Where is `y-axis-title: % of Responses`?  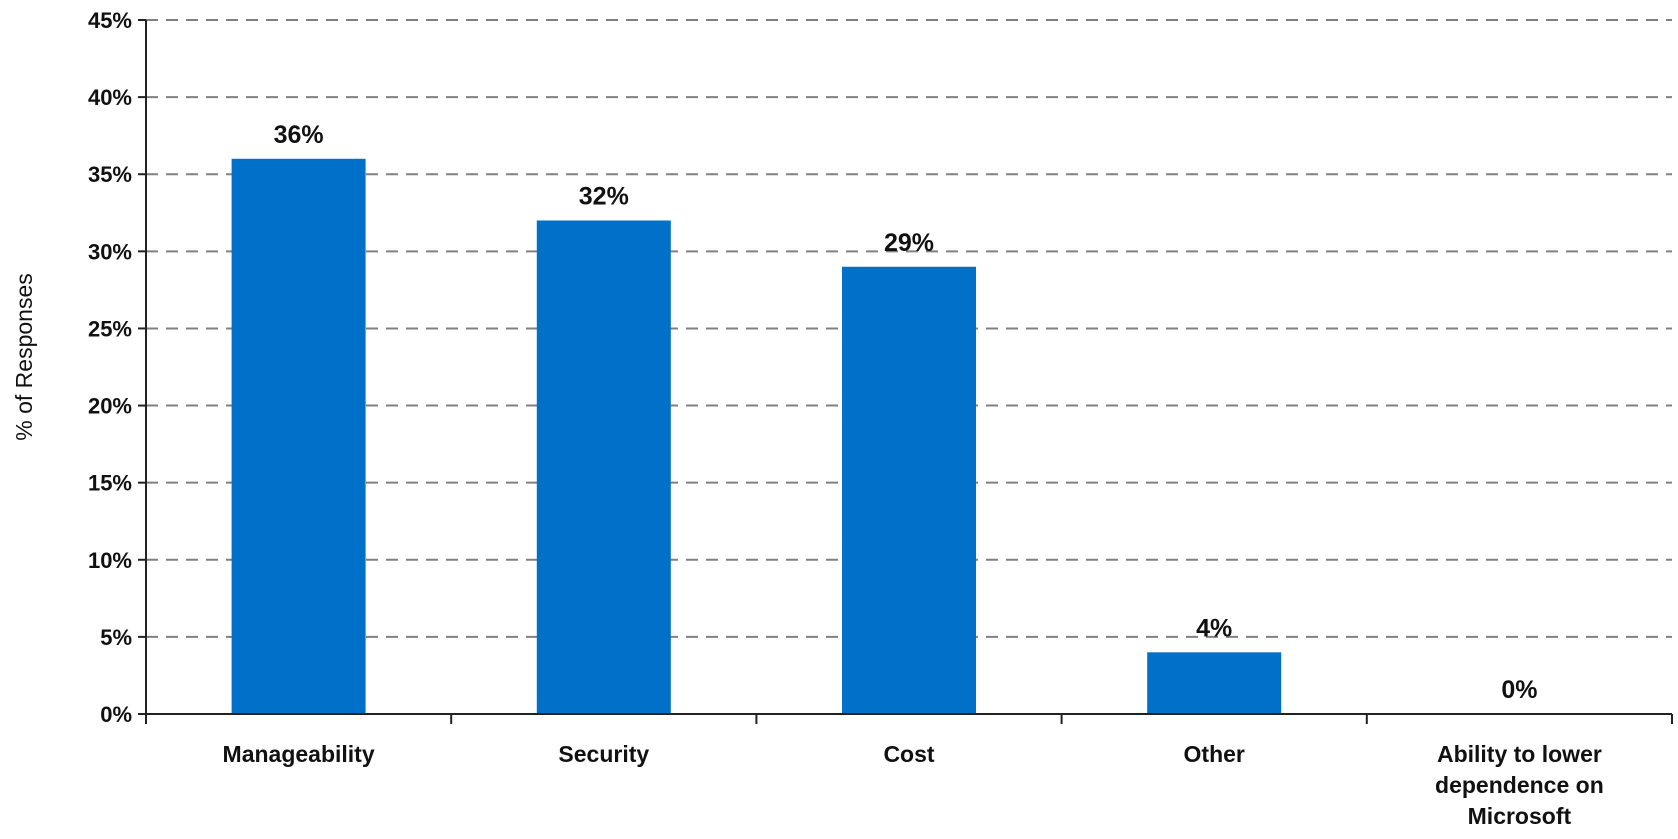
y-axis-title: % of Responses is located at coordinates (24, 356).